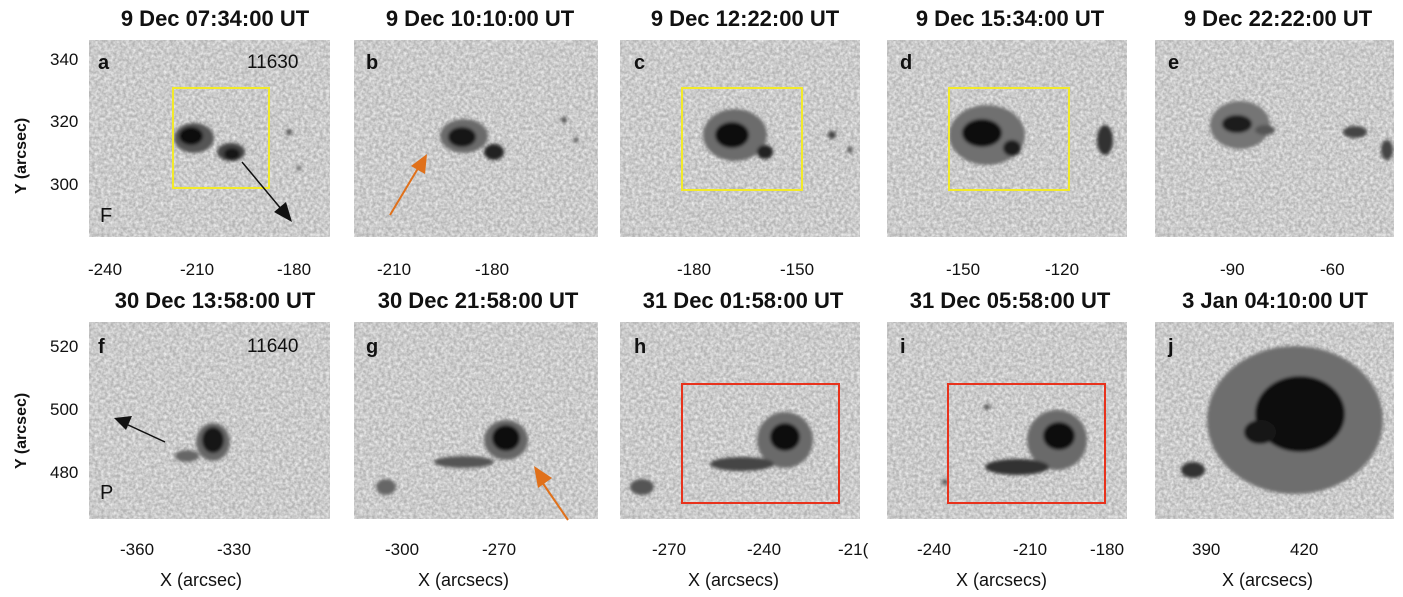 The height and width of the screenshot is (597, 1403). I want to click on sunspot-image-d, so click(1007, 138).